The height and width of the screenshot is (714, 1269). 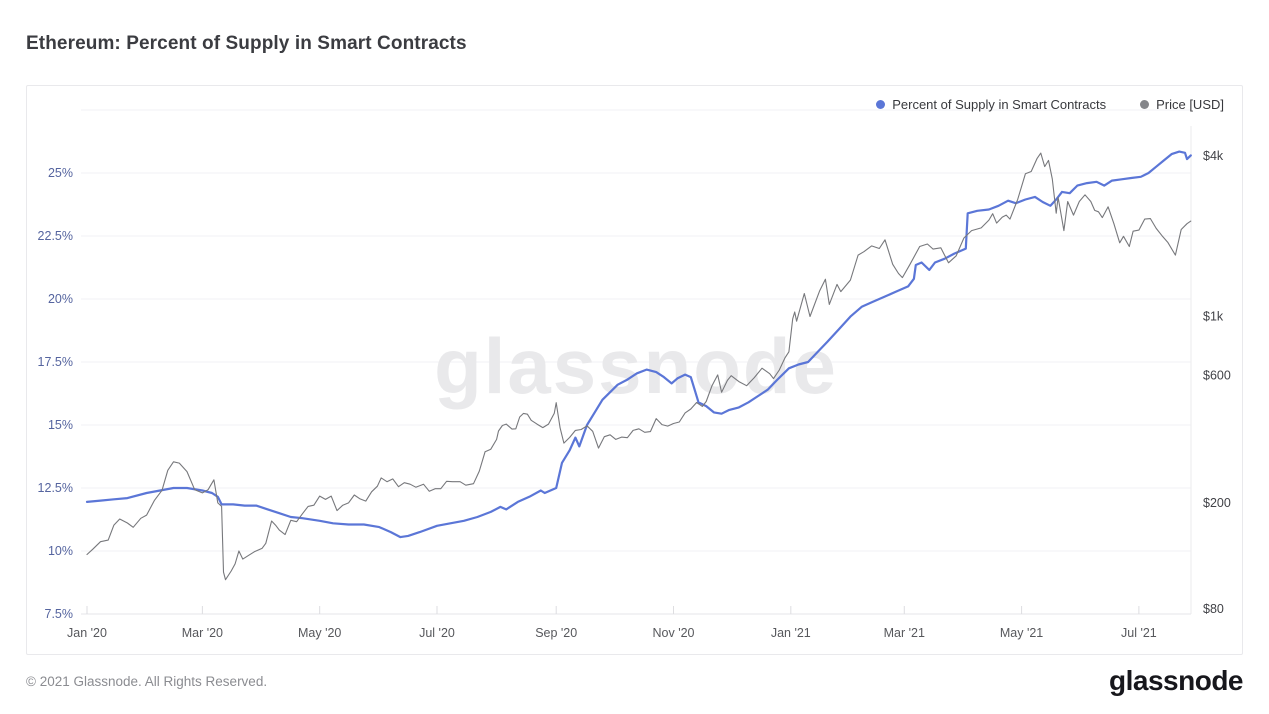 What do you see at coordinates (1145, 104) in the screenshot?
I see `legend-dot-price-usd-icon` at bounding box center [1145, 104].